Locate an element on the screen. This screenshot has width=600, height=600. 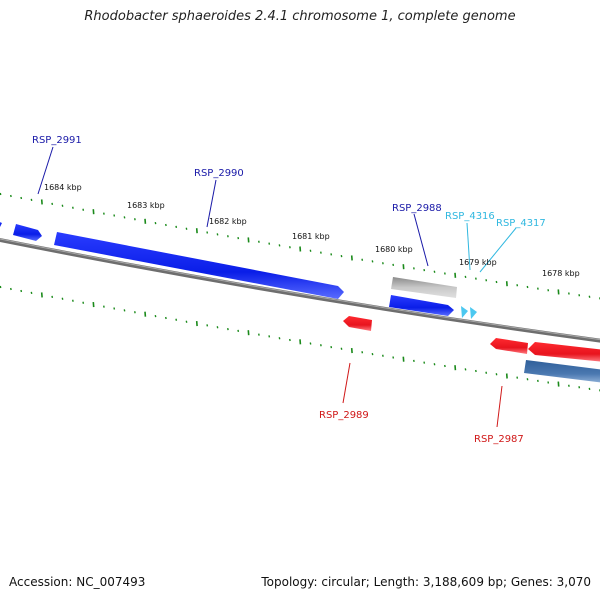
gene-left-edge-fwd is located at coordinates (1, 225).